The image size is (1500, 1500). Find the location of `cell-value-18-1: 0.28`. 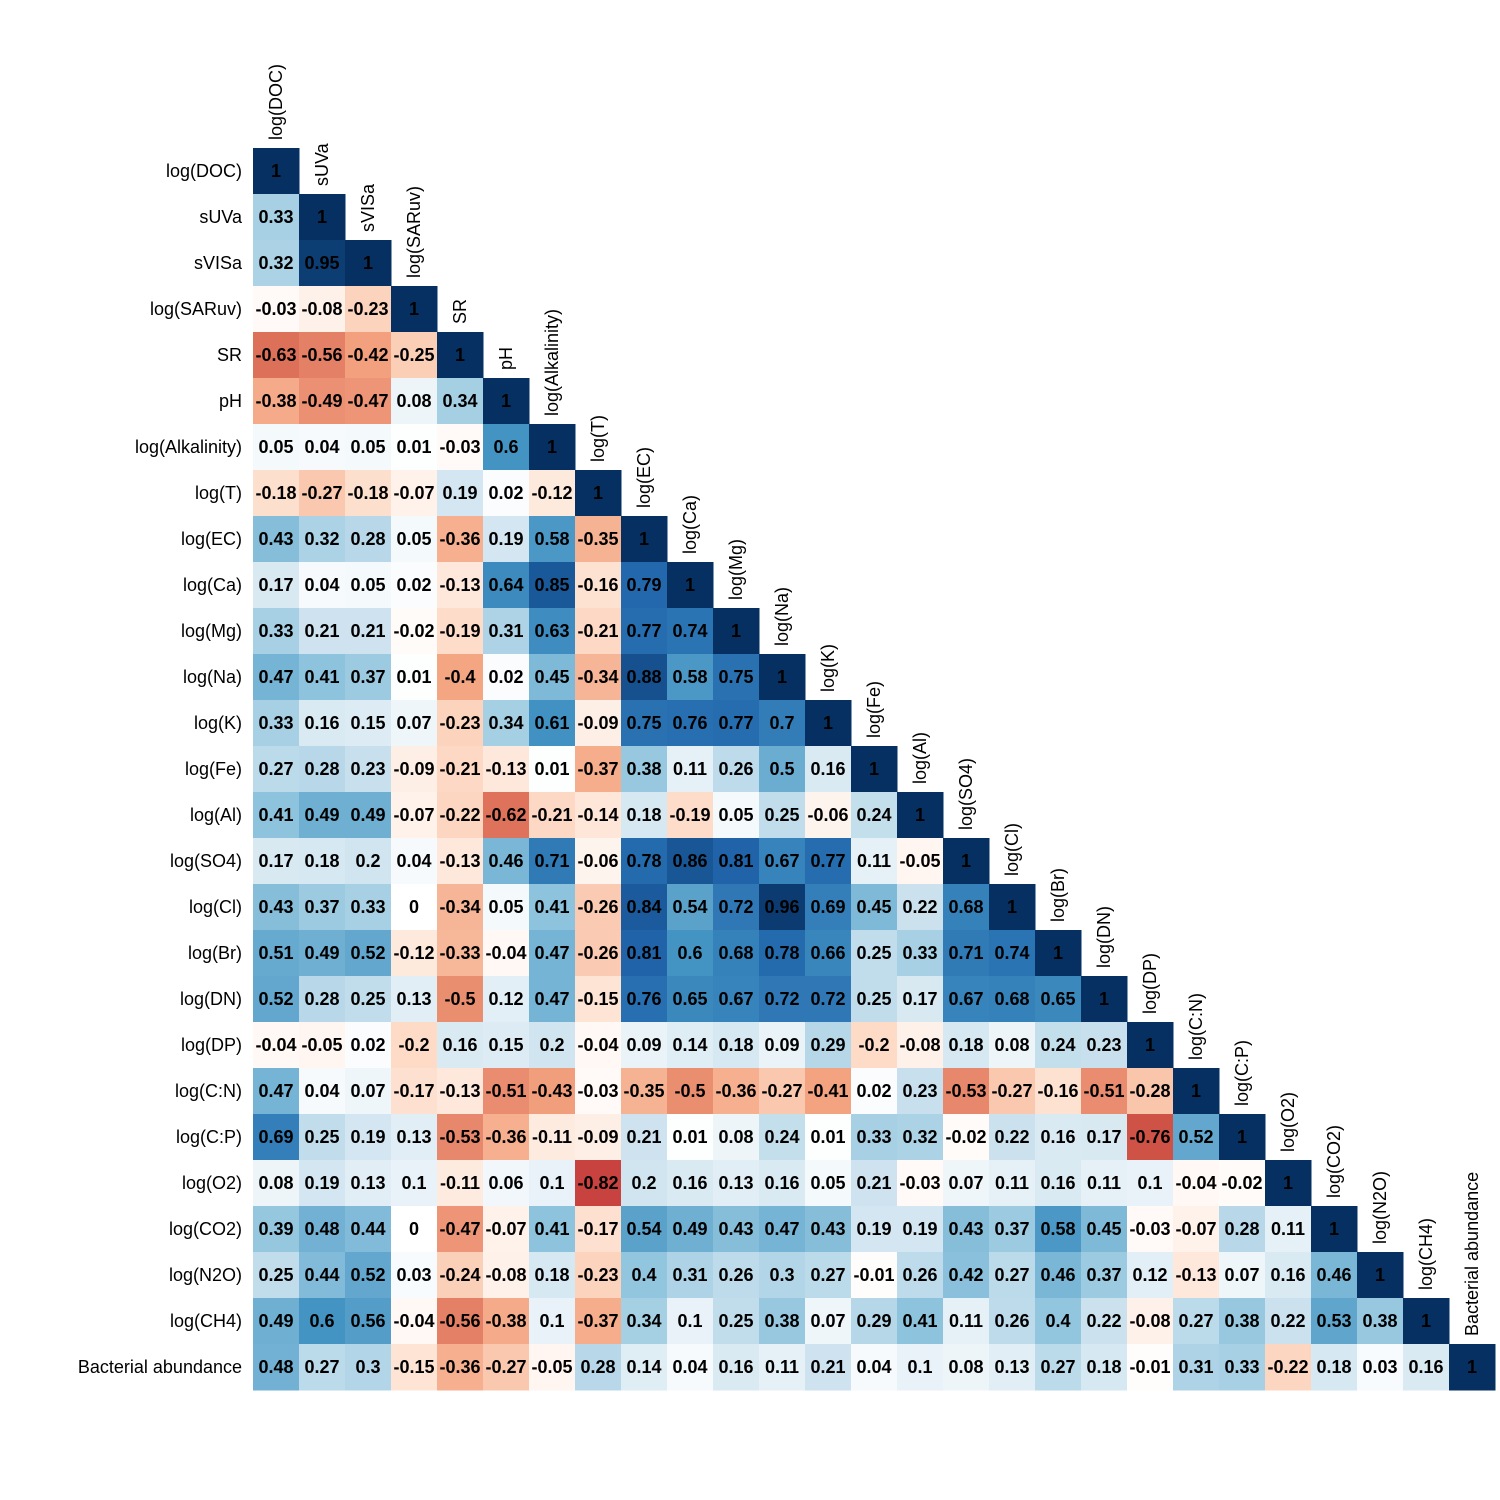

cell-value-18-1: 0.28 is located at coordinates (321, 999).